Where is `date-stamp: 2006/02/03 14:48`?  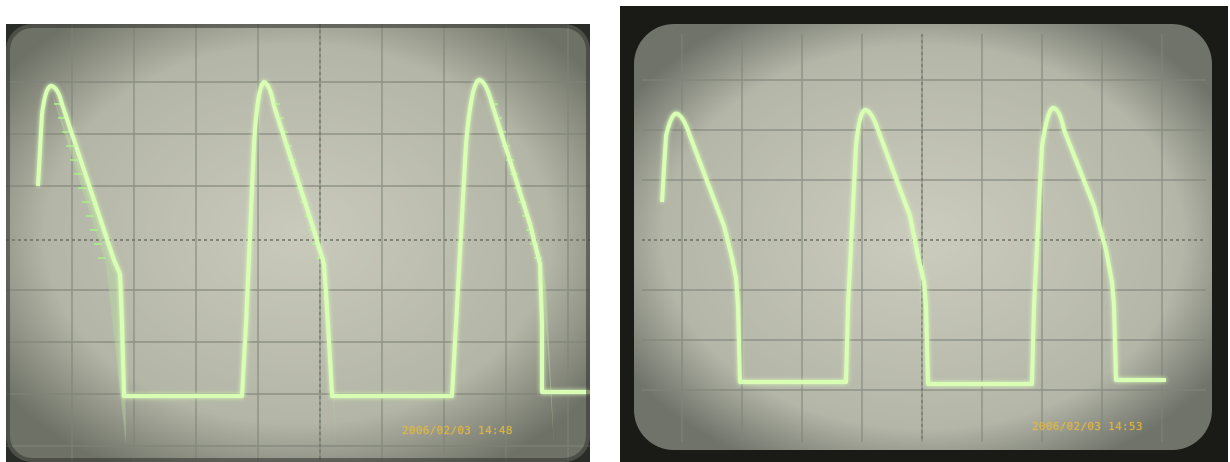 date-stamp: 2006/02/03 14:48 is located at coordinates (457, 430).